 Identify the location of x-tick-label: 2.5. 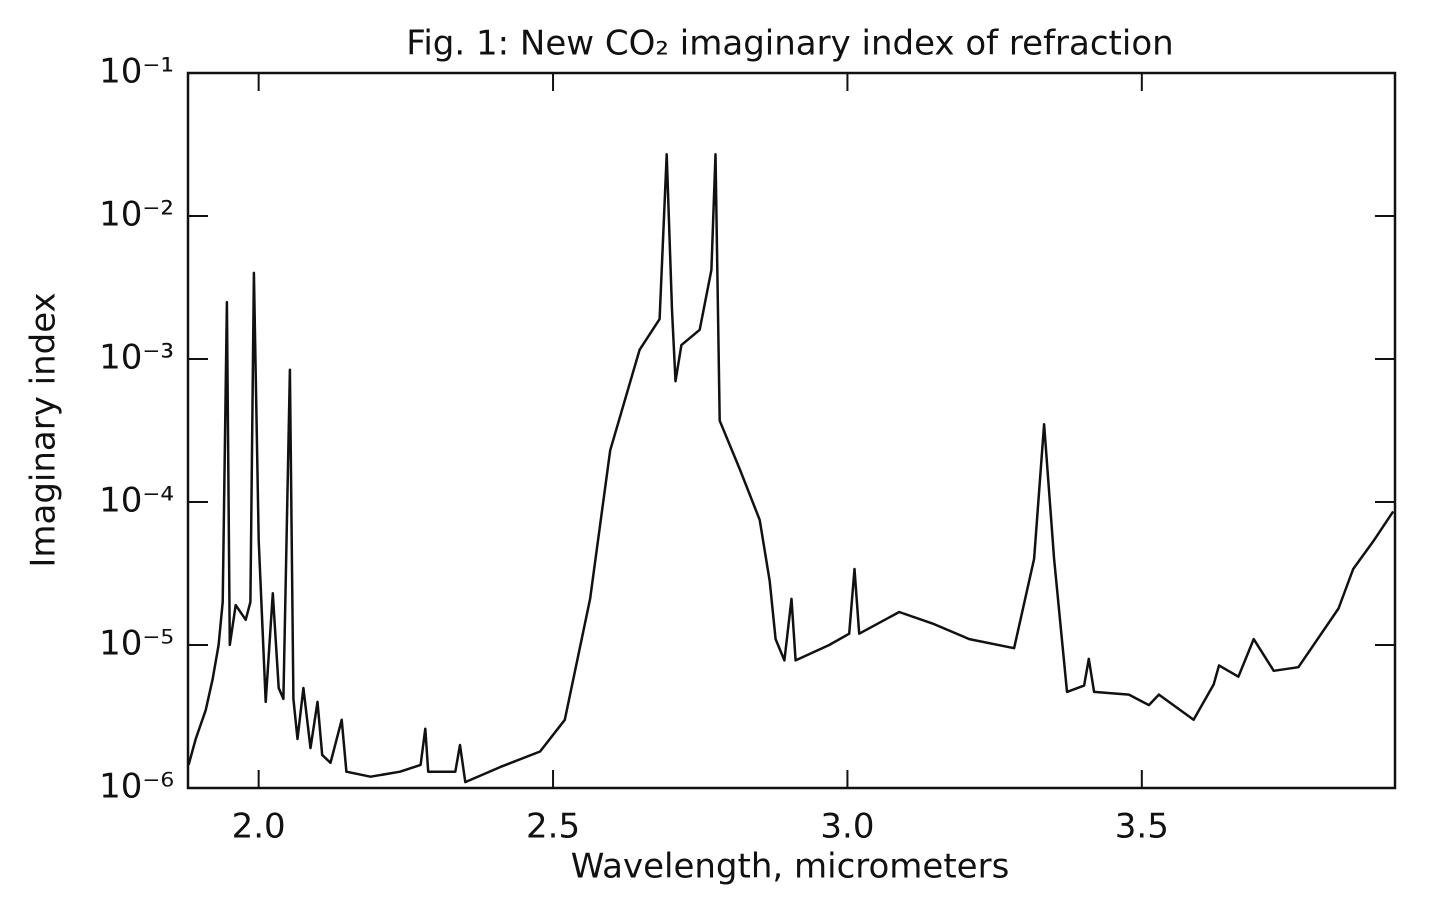
(553, 827).